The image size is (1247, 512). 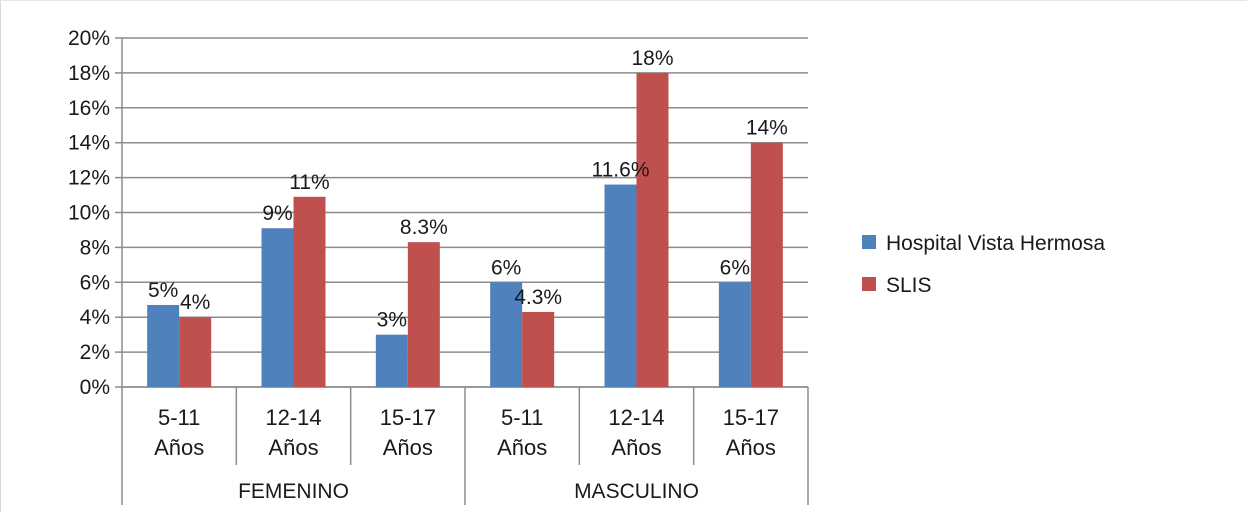 I want to click on y-tick-label: 4%, so click(x=95, y=317).